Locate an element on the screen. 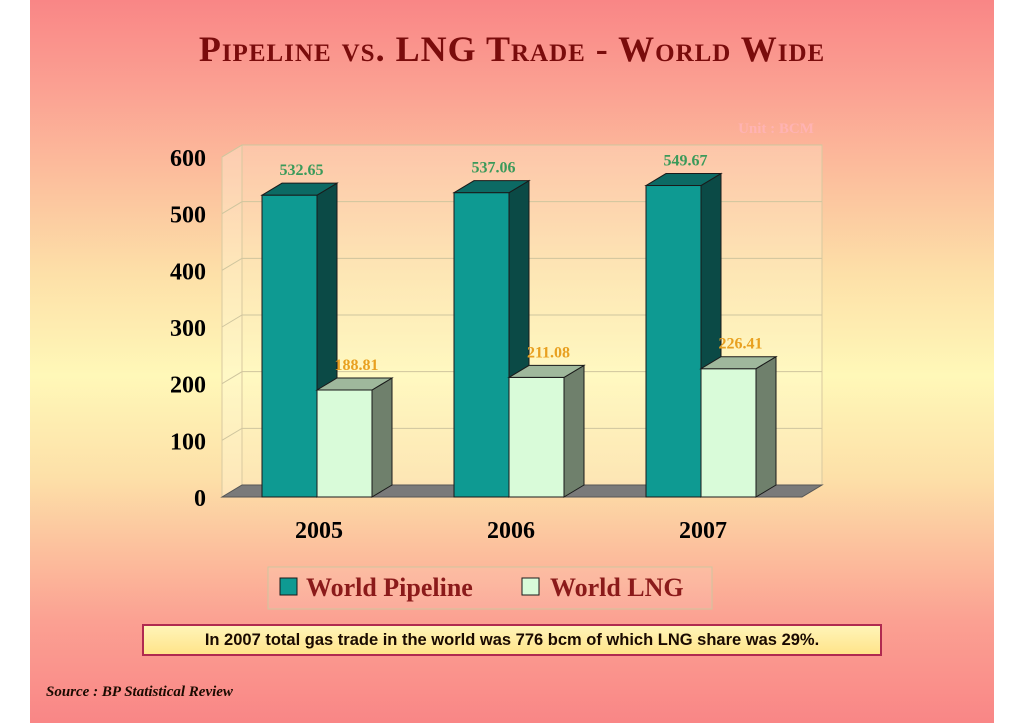 This screenshot has width=1024, height=723. bar-pipeline-2005 is located at coordinates (299, 340).